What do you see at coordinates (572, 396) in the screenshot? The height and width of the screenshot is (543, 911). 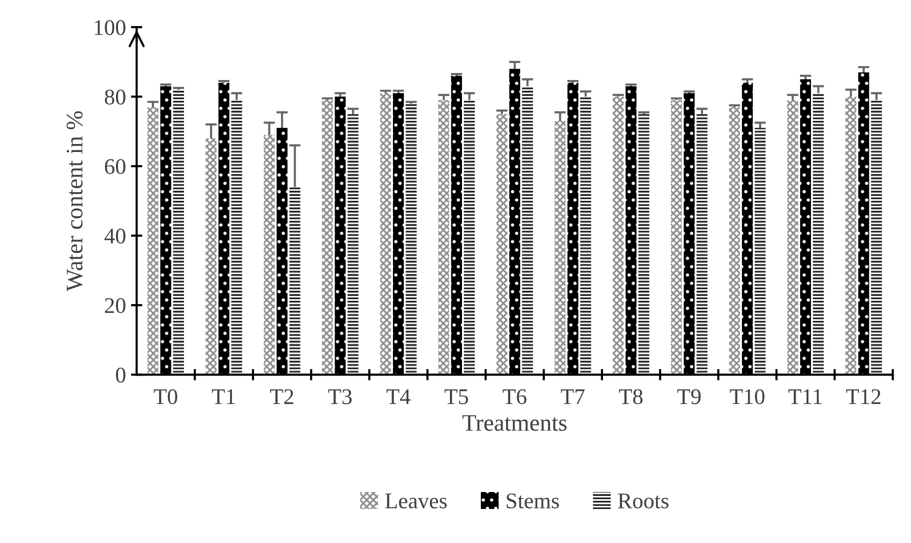 I see `x-tick-label: T7` at bounding box center [572, 396].